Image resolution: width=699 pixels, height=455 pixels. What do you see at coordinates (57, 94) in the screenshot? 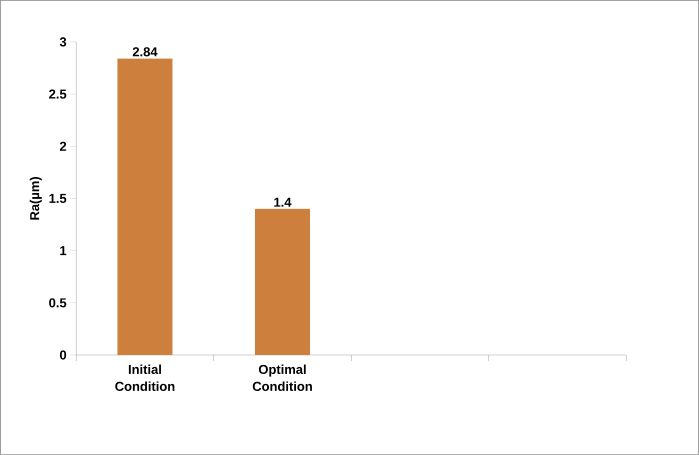
I see `y-tick-label: 2.5` at bounding box center [57, 94].